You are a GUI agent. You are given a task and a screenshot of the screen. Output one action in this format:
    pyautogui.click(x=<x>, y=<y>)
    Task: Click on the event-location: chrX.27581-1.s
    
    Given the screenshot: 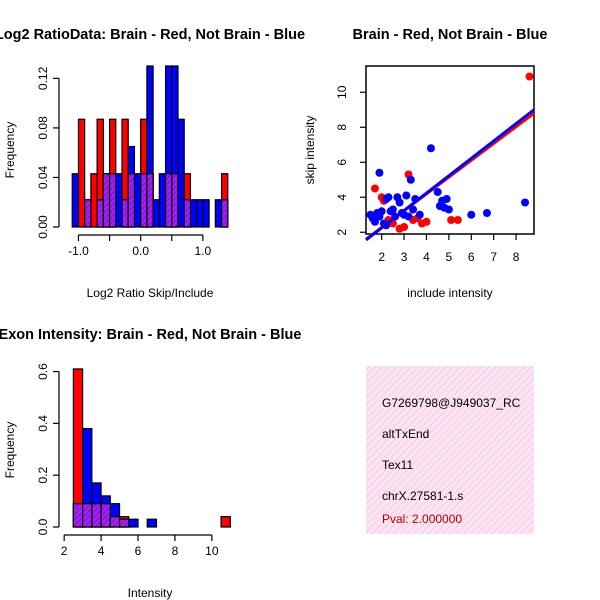 What is the action you would take?
    pyautogui.click(x=422, y=496)
    